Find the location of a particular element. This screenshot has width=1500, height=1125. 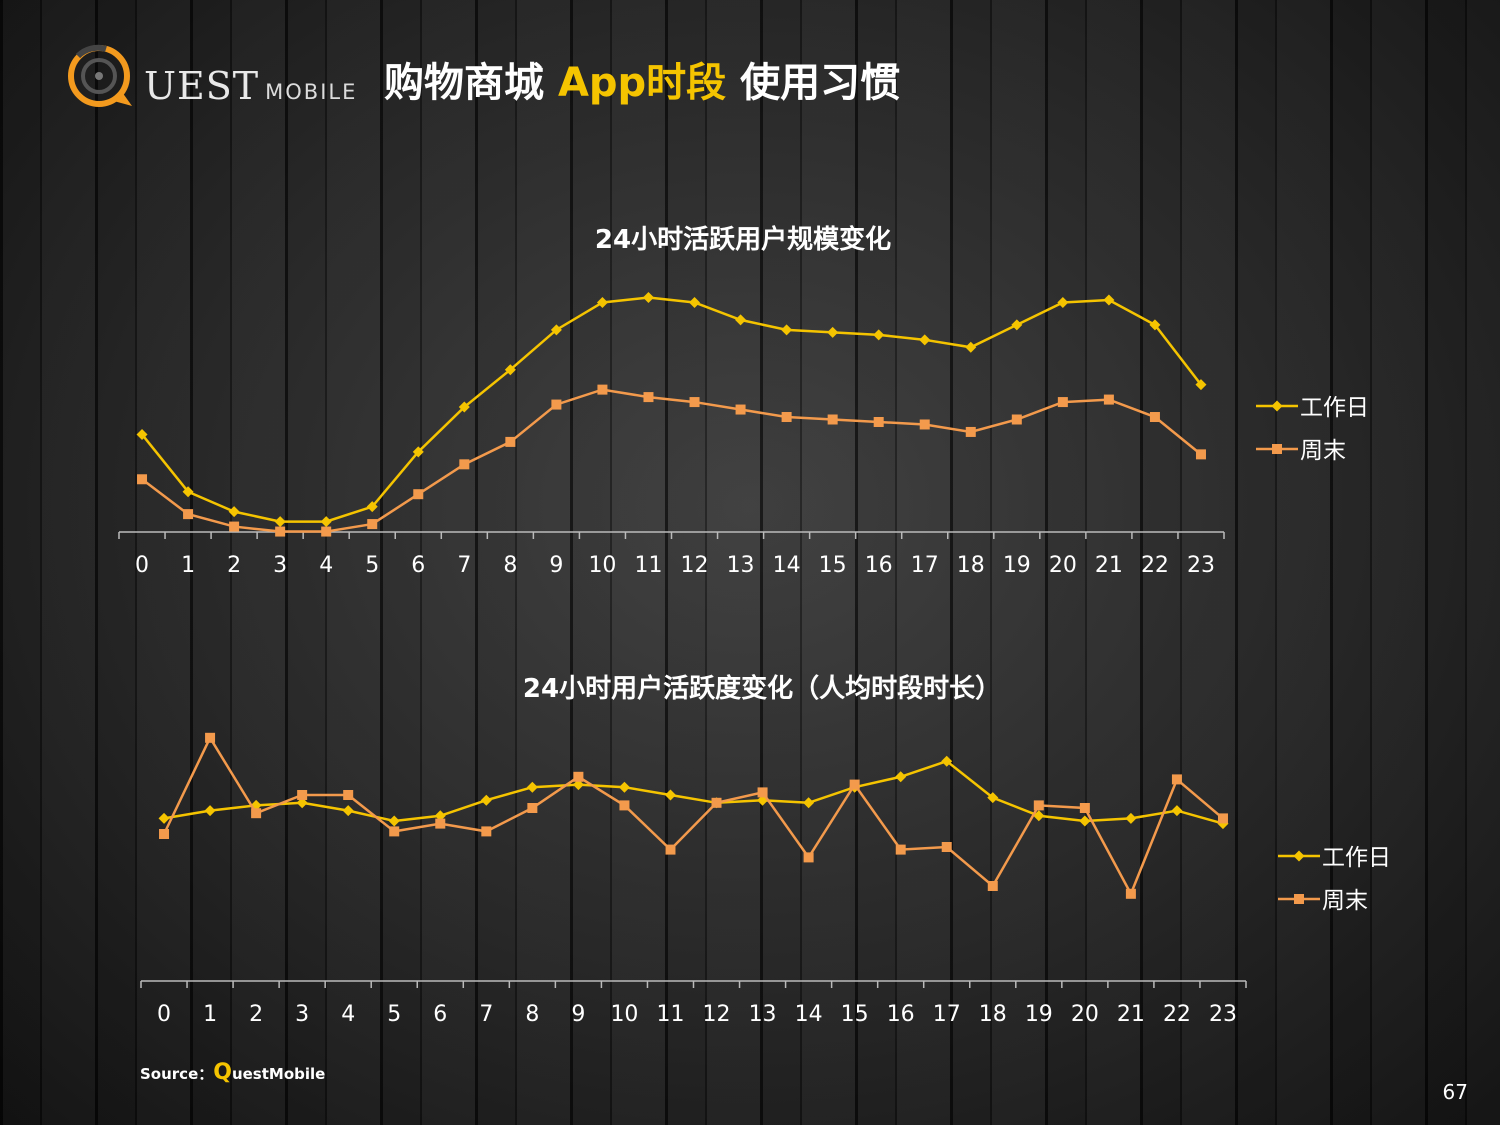

x-tick-label: 13 is located at coordinates (763, 1014).